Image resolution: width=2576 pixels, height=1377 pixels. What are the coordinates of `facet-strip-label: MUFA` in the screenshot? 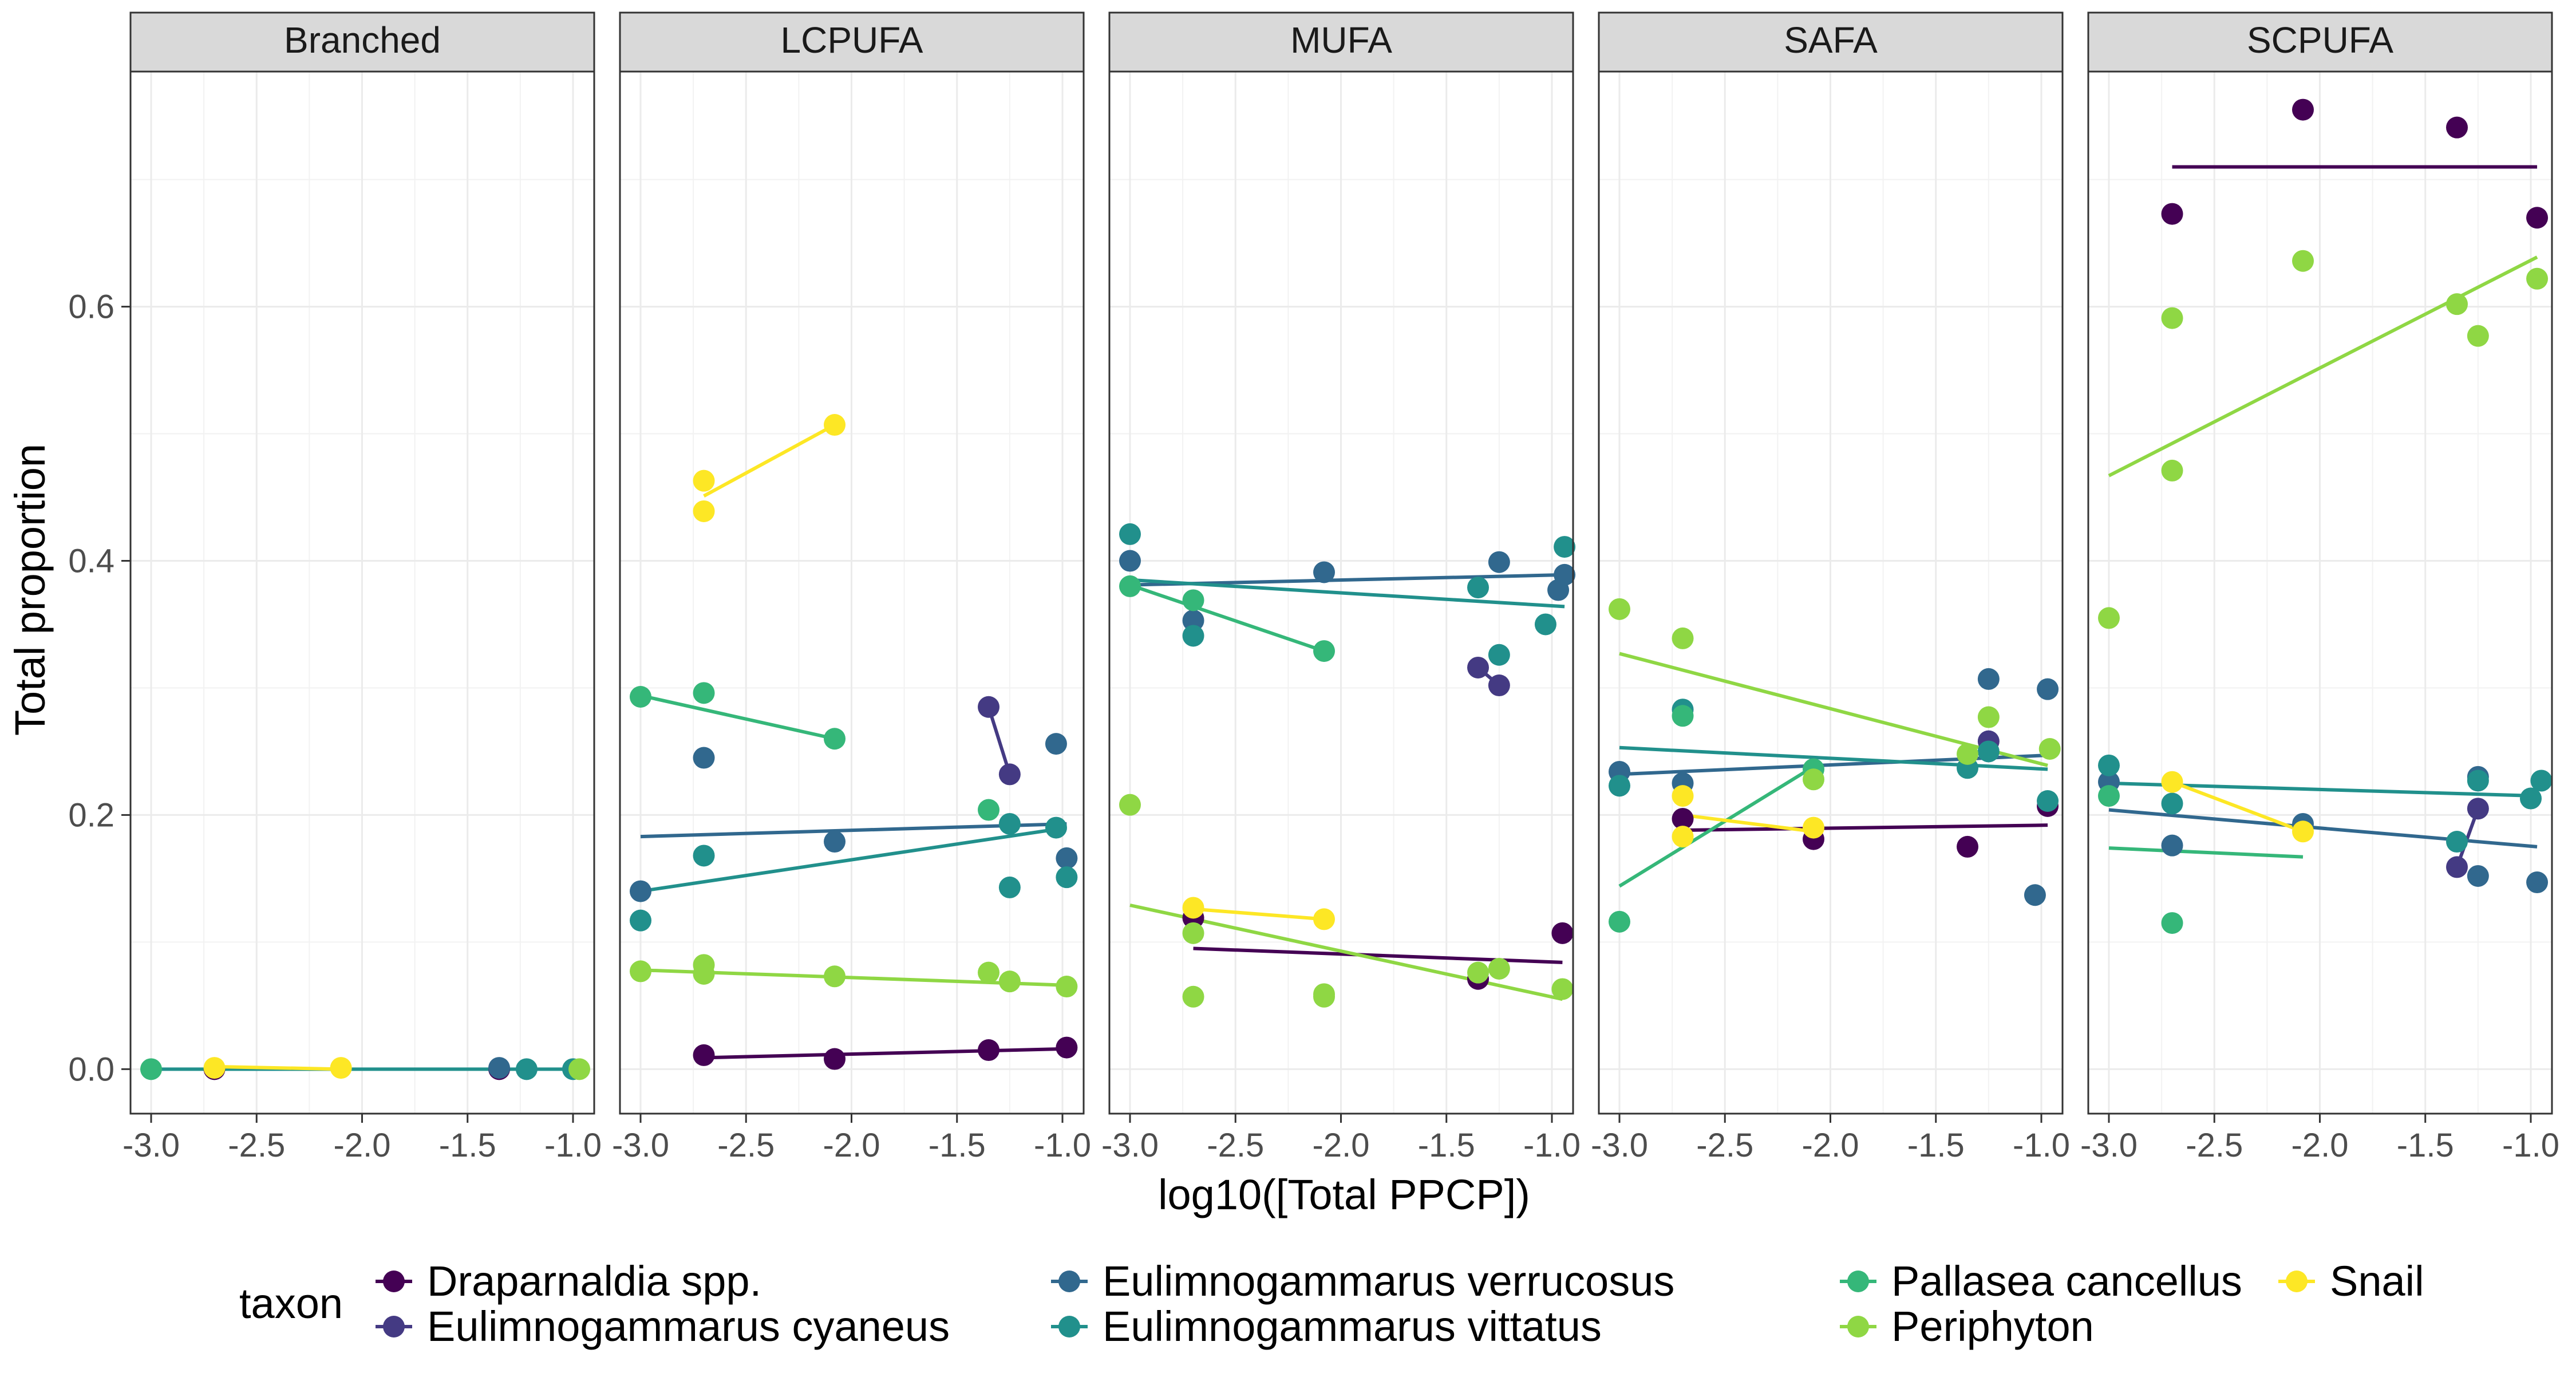 It's located at (1341, 40).